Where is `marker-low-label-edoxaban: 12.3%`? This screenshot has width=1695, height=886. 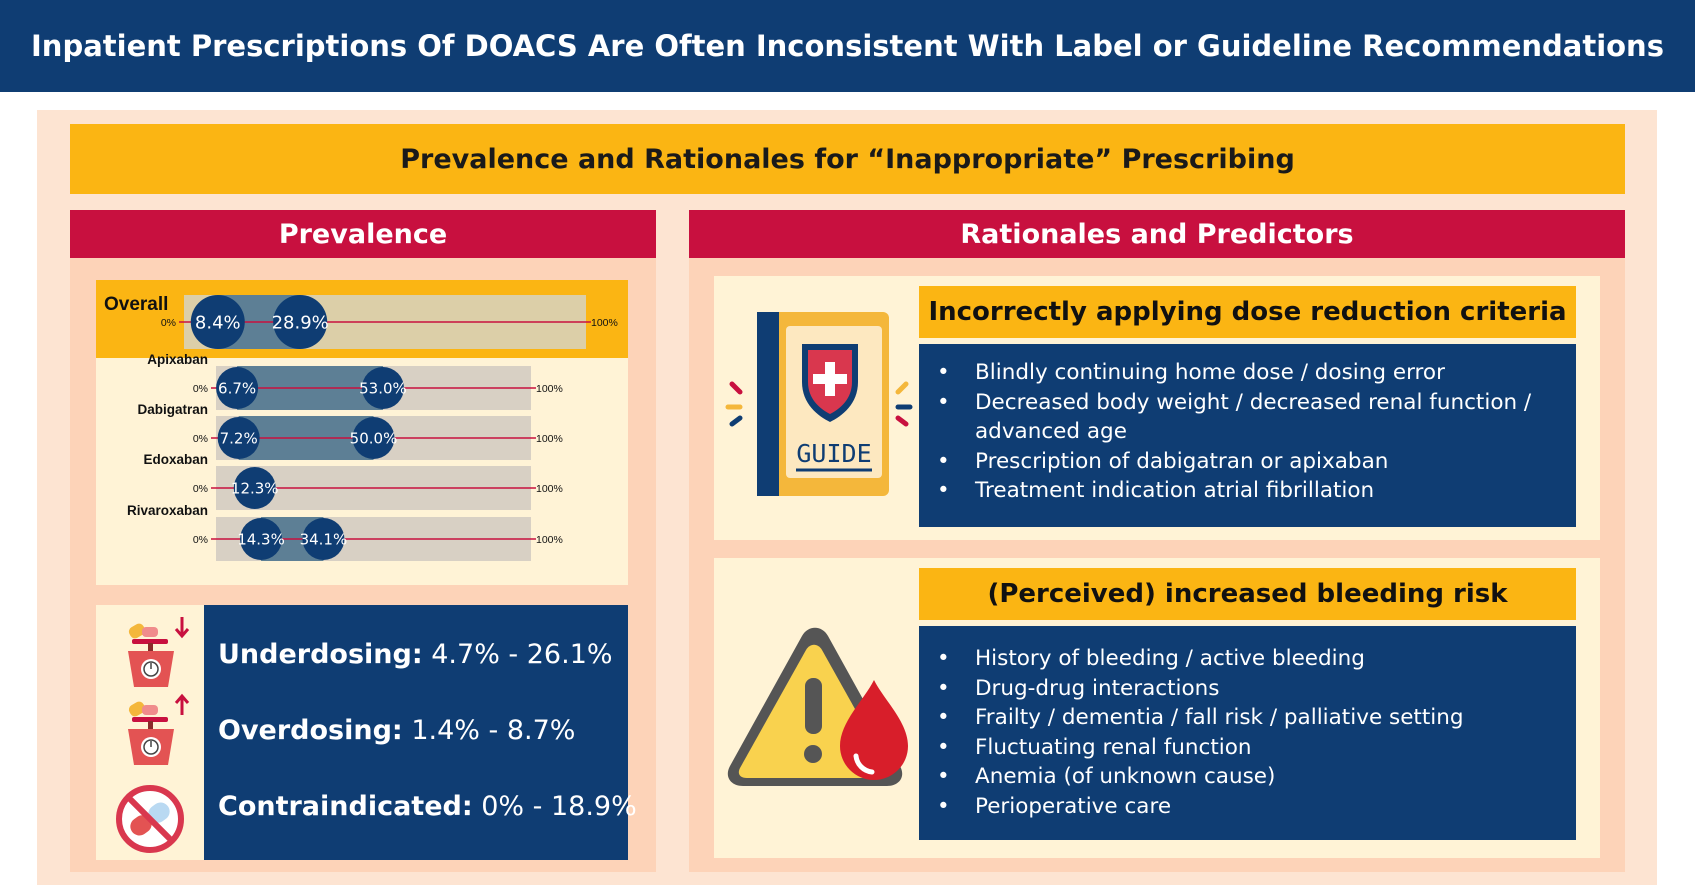
marker-low-label-edoxaban: 12.3% is located at coordinates (255, 488).